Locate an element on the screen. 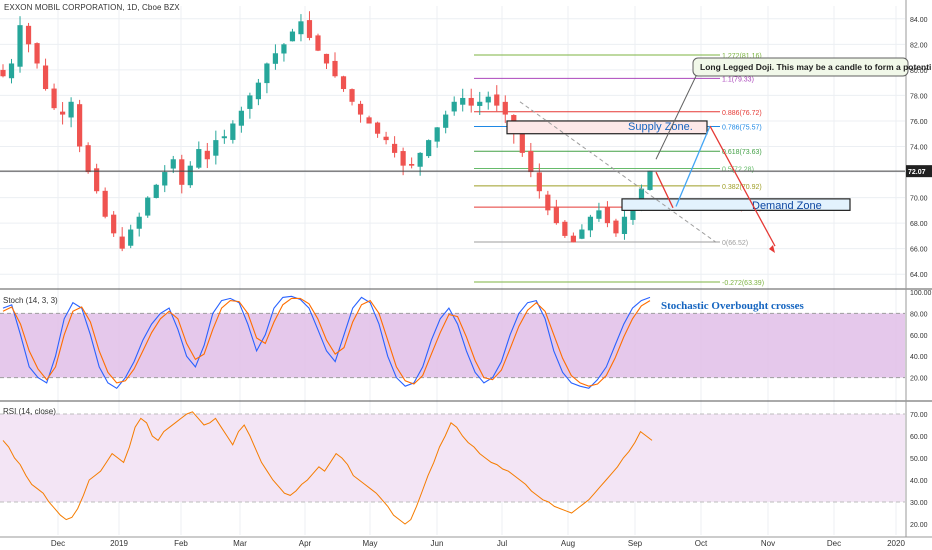 This screenshot has width=932, height=550. rsi-y-tick: 40.00 is located at coordinates (919, 481).